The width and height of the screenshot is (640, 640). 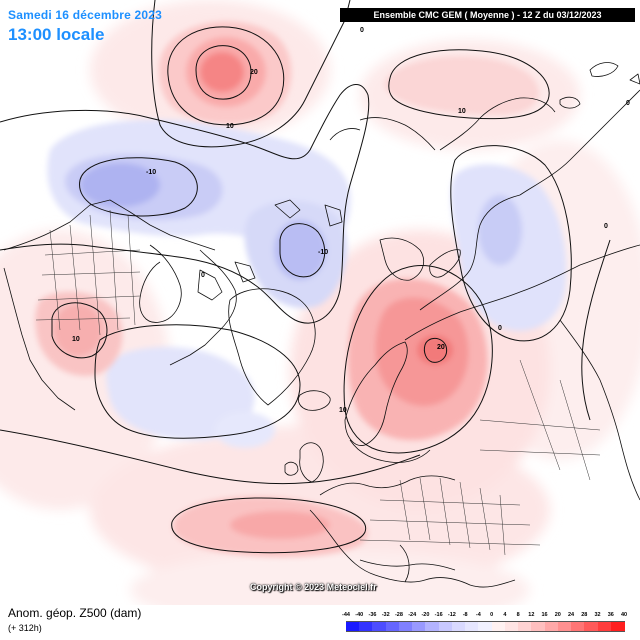 What do you see at coordinates (280, 525) in the screenshot?
I see `positive-core-atlantic` at bounding box center [280, 525].